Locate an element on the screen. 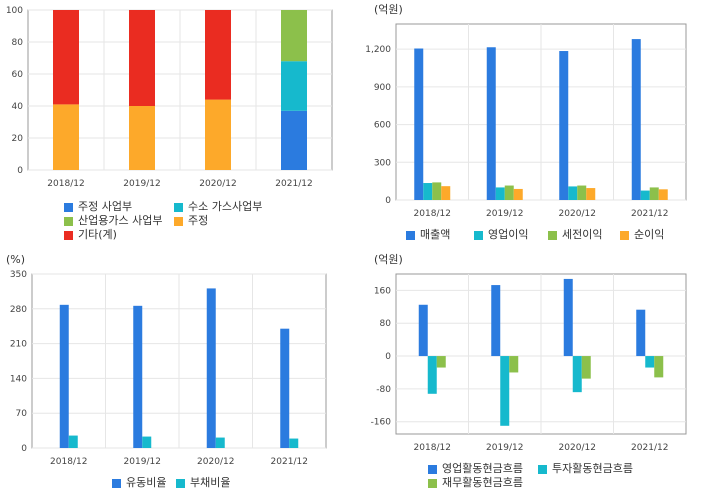 The width and height of the screenshot is (720, 496). legend-item-segment-1: 주정 사업부 is located at coordinates (98, 207).